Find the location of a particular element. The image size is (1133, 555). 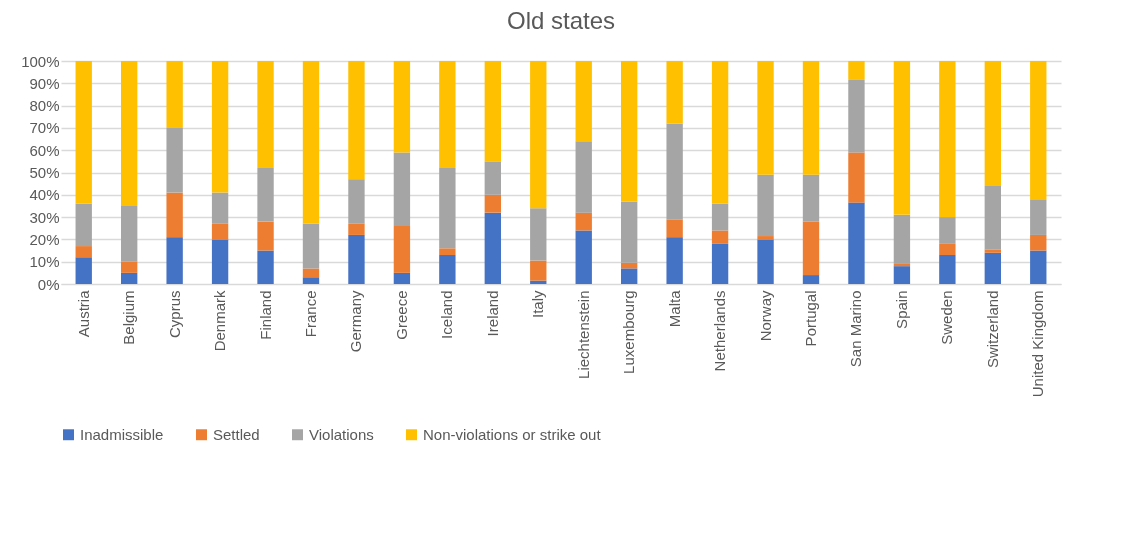

x-tick-label: Finland is located at coordinates (265, 315).